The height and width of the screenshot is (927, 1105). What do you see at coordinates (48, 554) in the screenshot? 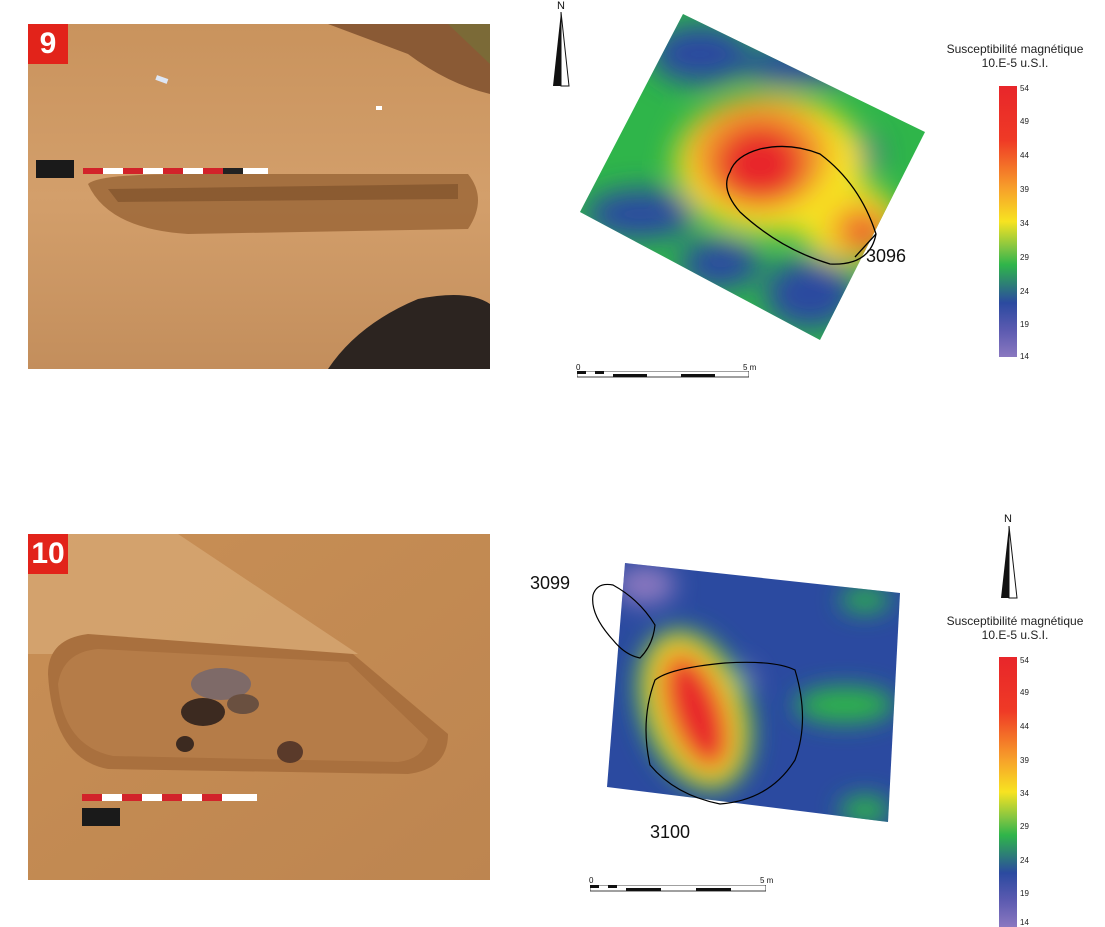
I see `figure-number-badge: 10` at bounding box center [48, 554].